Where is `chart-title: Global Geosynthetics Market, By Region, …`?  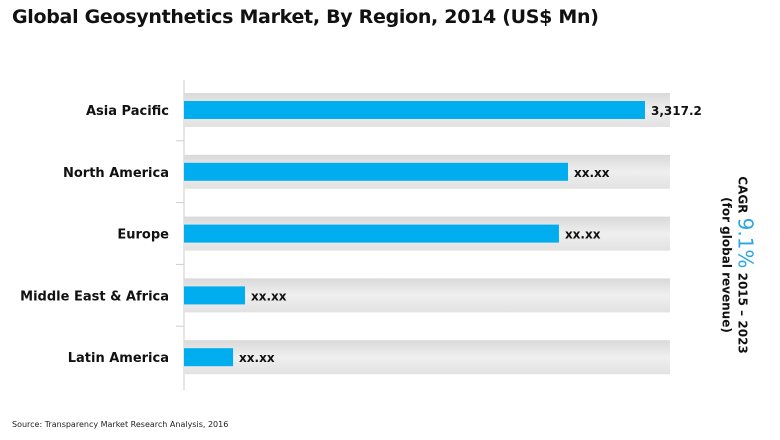 chart-title: Global Geosynthetics Market, By Region, … is located at coordinates (305, 17).